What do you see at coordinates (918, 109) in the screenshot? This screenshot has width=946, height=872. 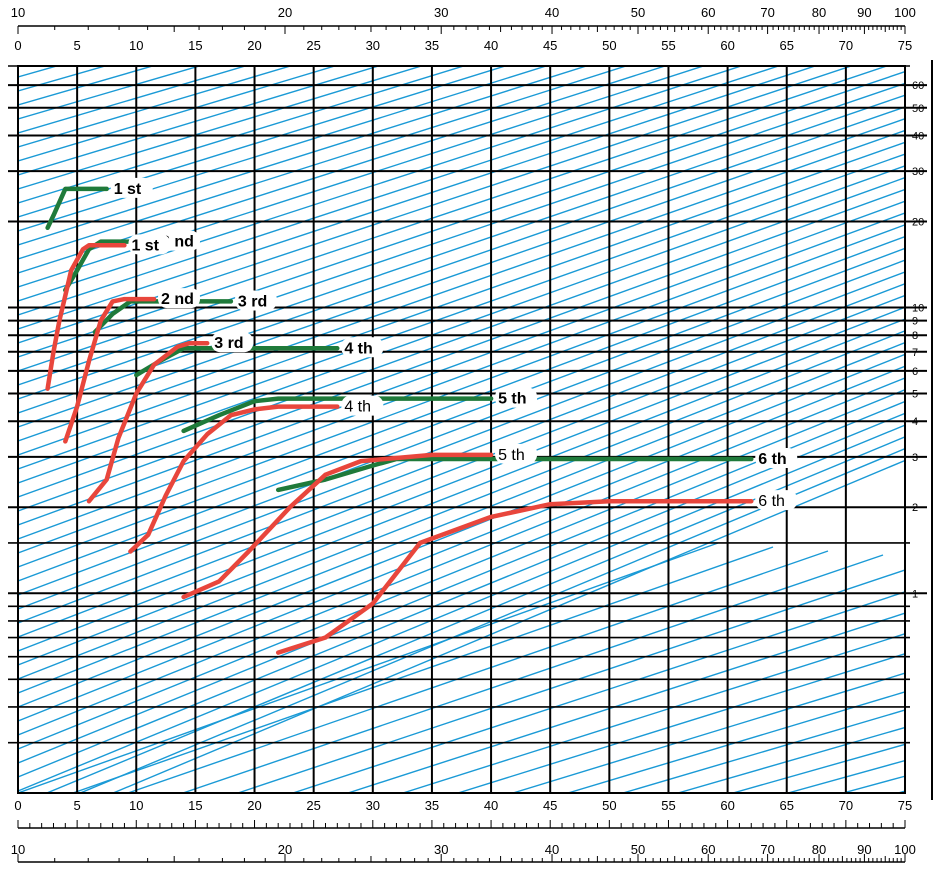 I see `y-tick-label: 50` at bounding box center [918, 109].